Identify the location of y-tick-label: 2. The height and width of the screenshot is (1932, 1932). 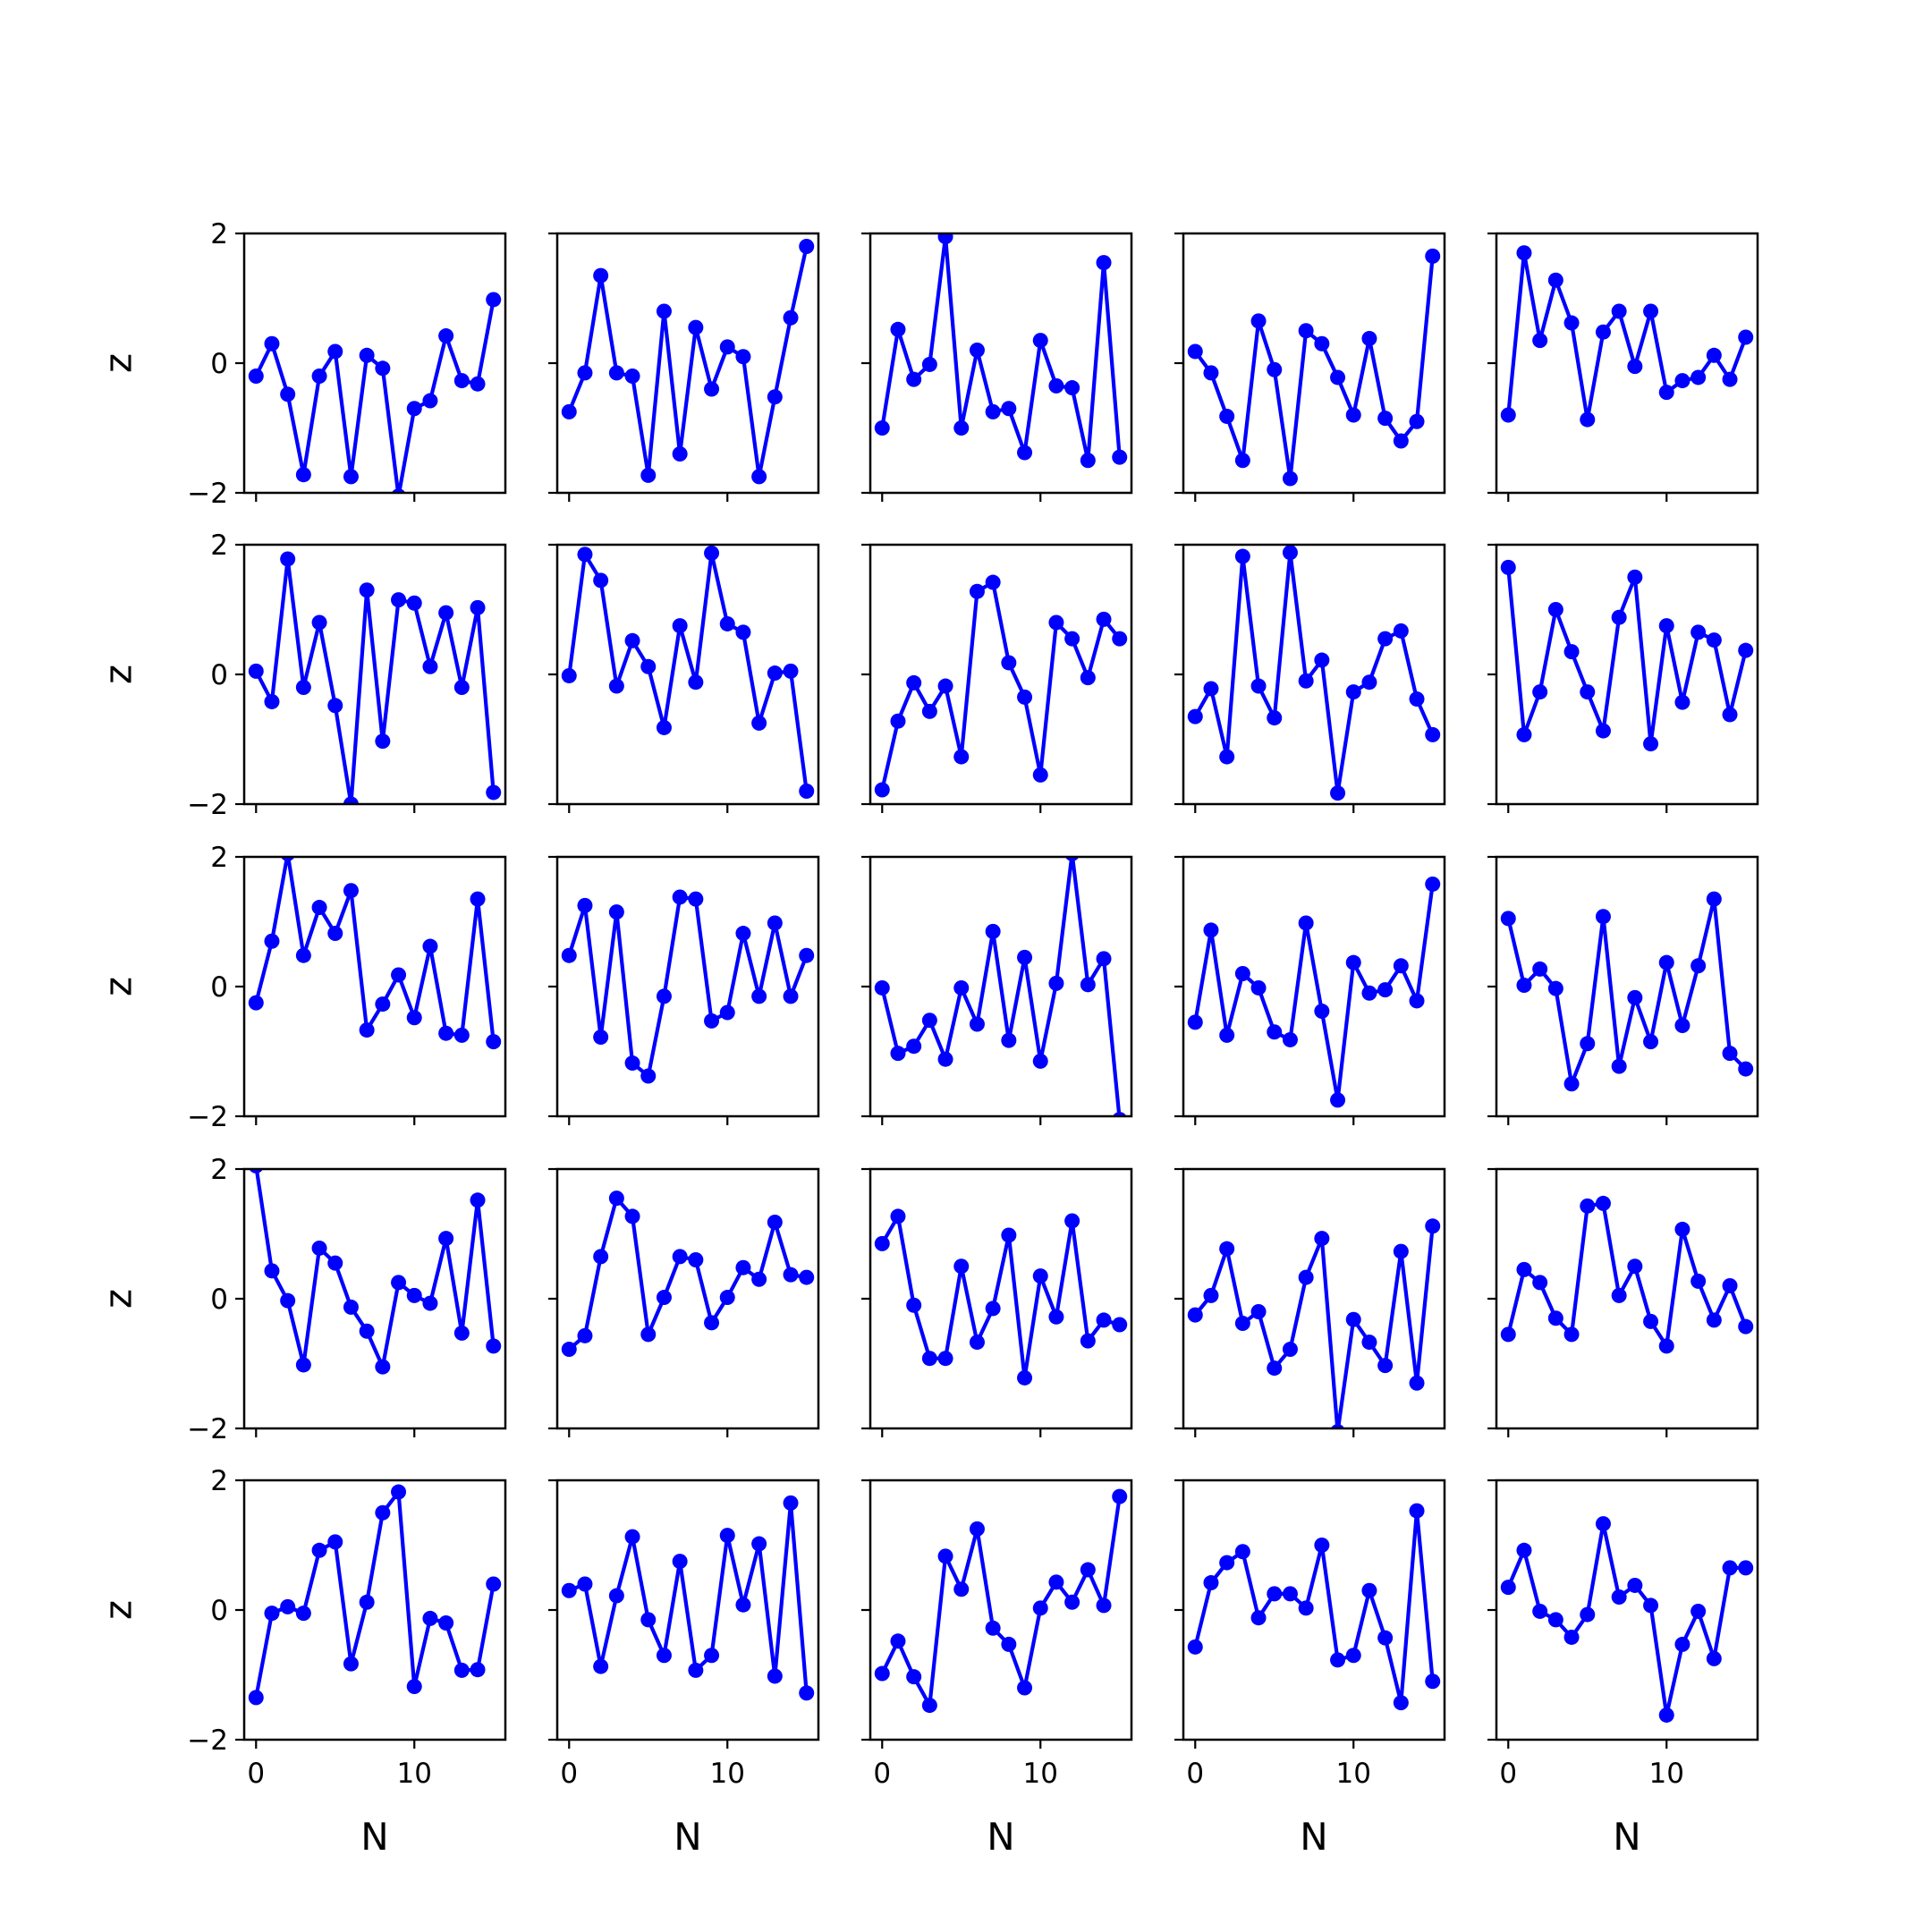
(219, 546).